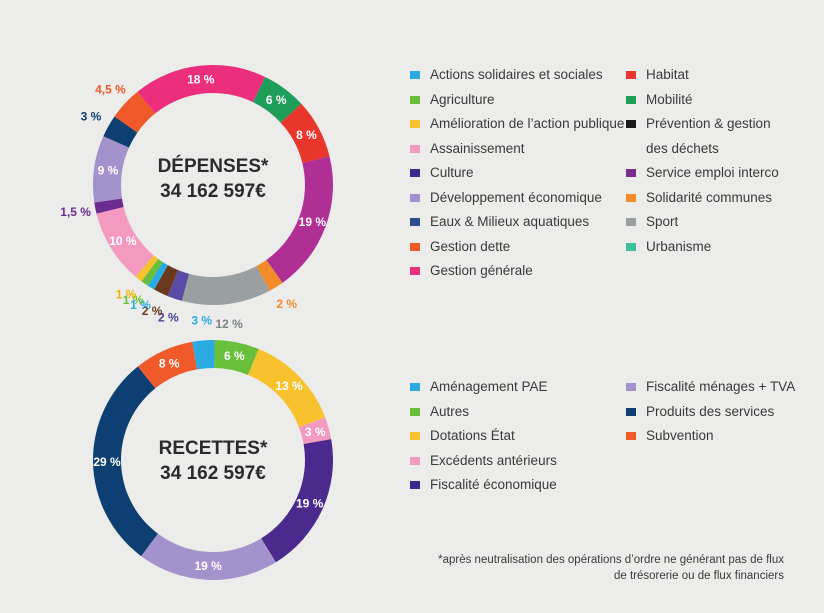 Image resolution: width=824 pixels, height=613 pixels. What do you see at coordinates (712, 172) in the screenshot?
I see `legend-label: Service emploi interco` at bounding box center [712, 172].